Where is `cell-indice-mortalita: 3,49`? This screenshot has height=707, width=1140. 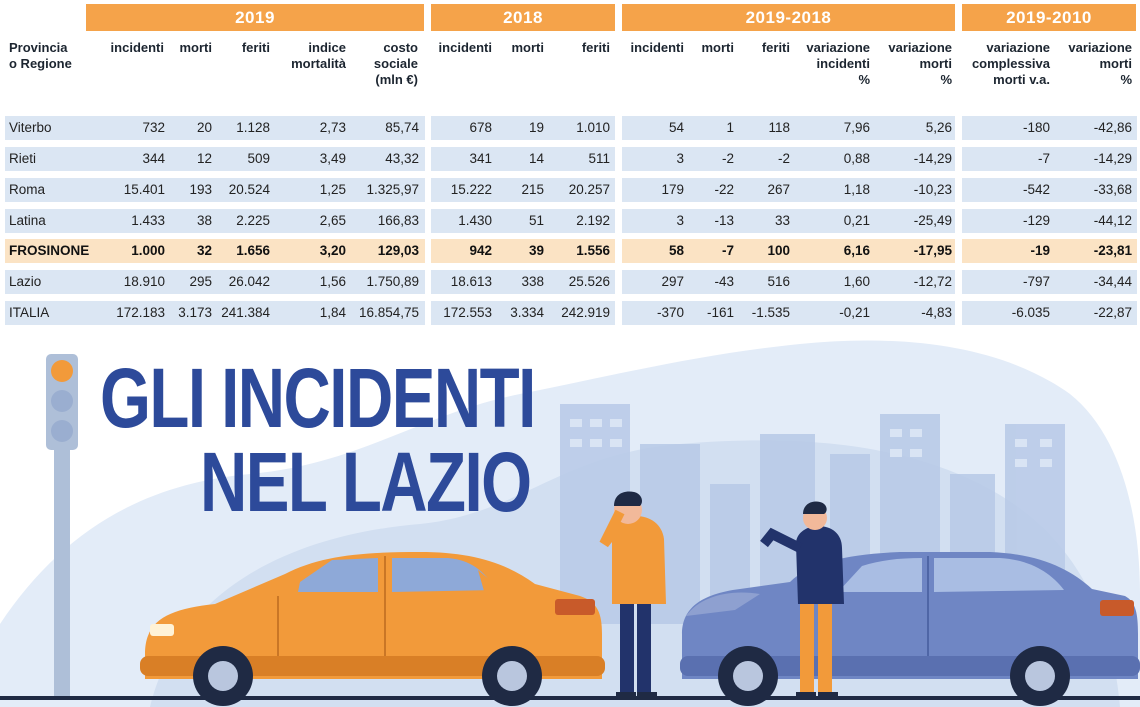
cell-indice-mortalita: 3,49 is located at coordinates (332, 158).